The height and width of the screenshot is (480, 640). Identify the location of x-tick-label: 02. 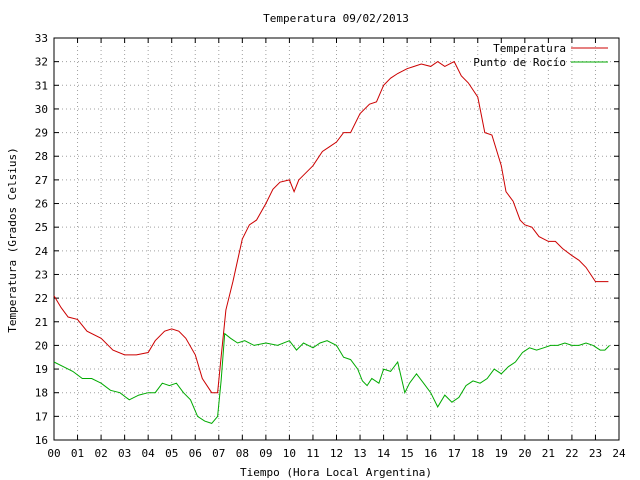
(100, 453).